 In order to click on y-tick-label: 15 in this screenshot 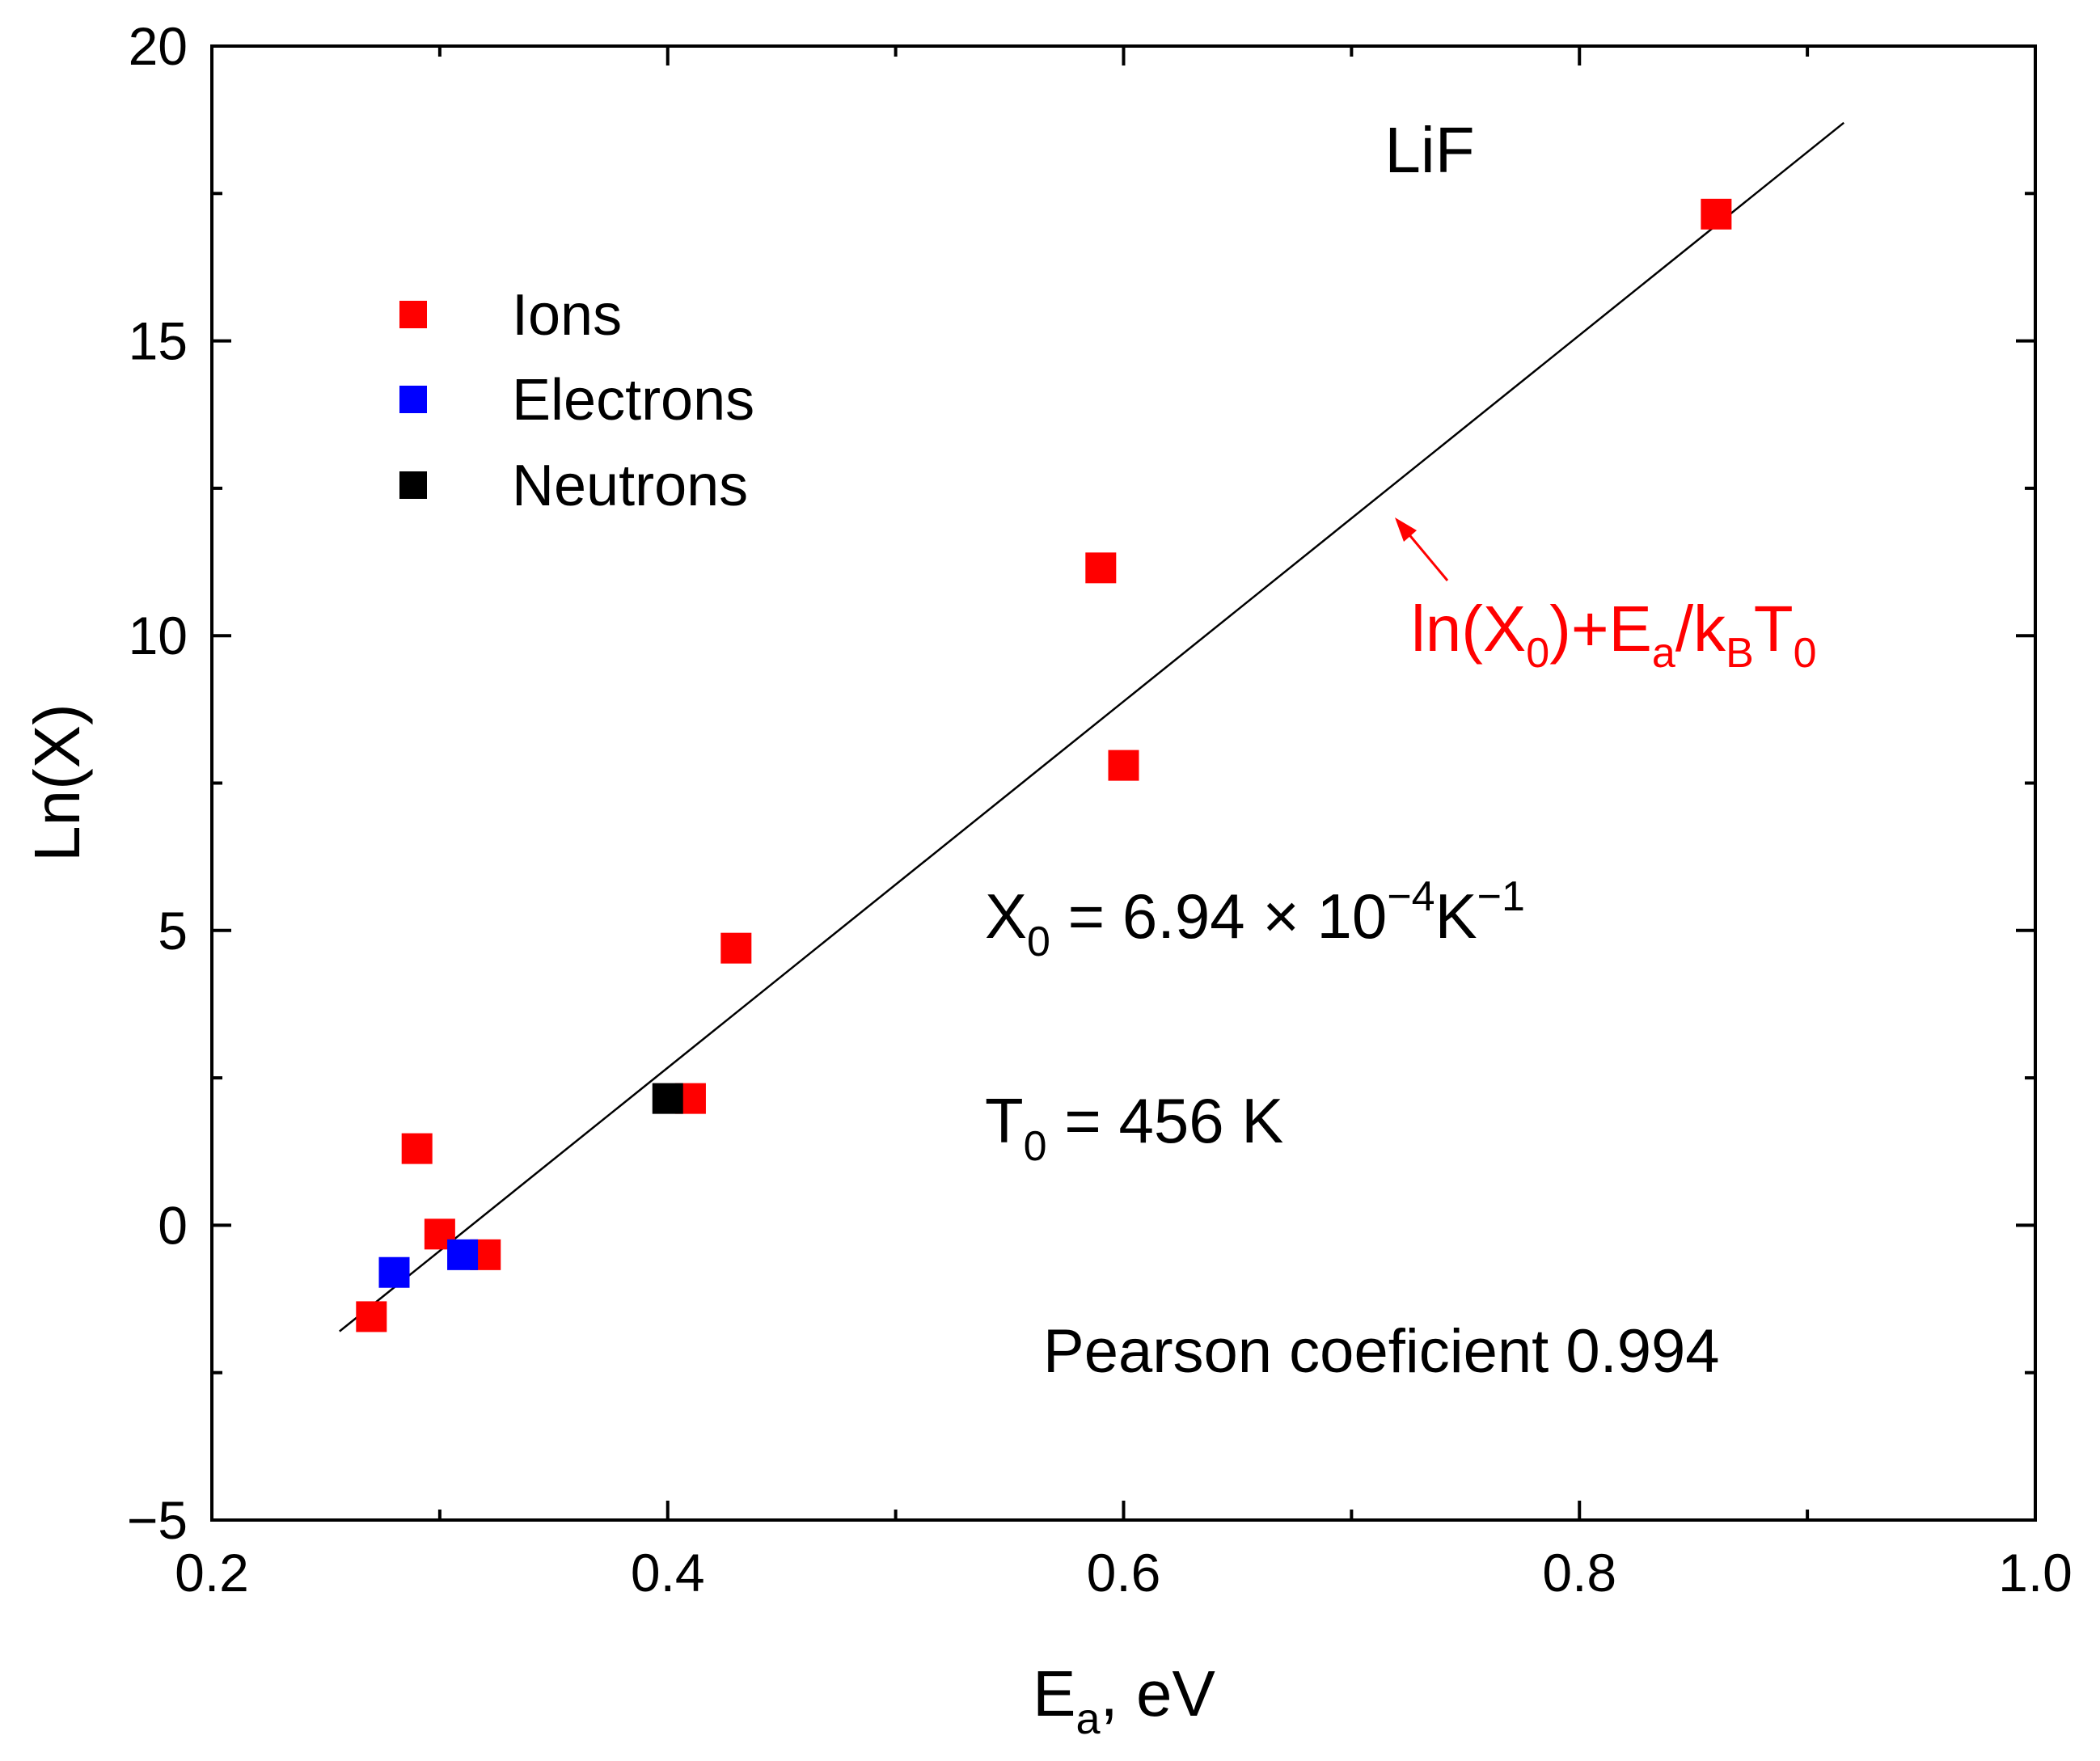, I will do `click(158, 341)`.